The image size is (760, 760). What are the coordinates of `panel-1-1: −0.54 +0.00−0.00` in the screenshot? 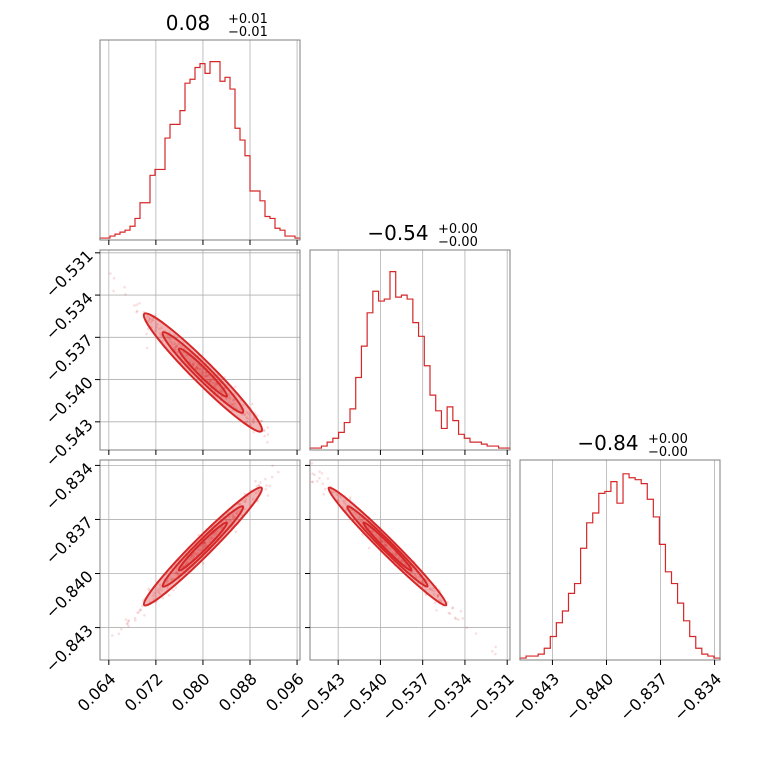 It's located at (410, 338).